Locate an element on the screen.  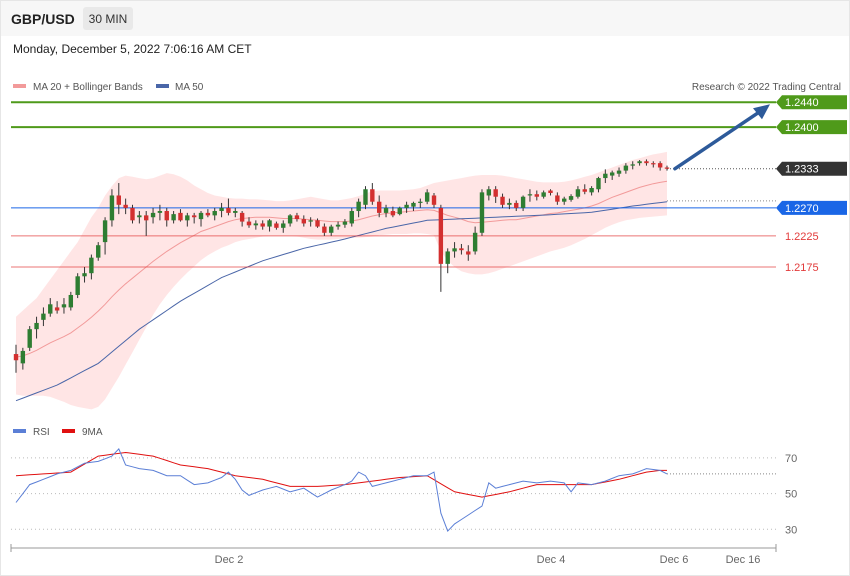
timeframe-label: 30 MIN is located at coordinates (108, 18).